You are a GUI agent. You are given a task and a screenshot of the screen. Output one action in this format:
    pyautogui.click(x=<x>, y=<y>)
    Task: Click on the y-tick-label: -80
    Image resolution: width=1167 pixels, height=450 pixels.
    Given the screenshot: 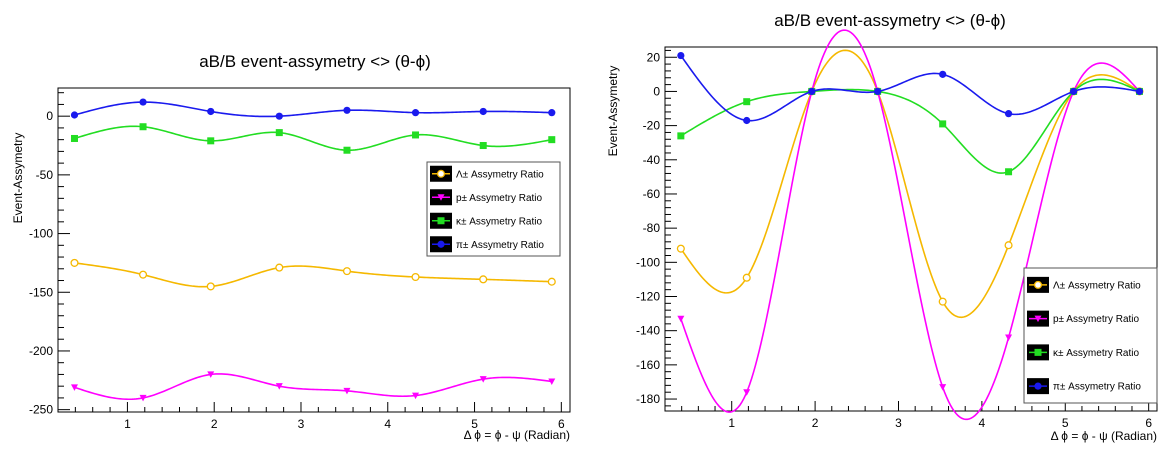 What is the action you would take?
    pyautogui.click(x=652, y=228)
    